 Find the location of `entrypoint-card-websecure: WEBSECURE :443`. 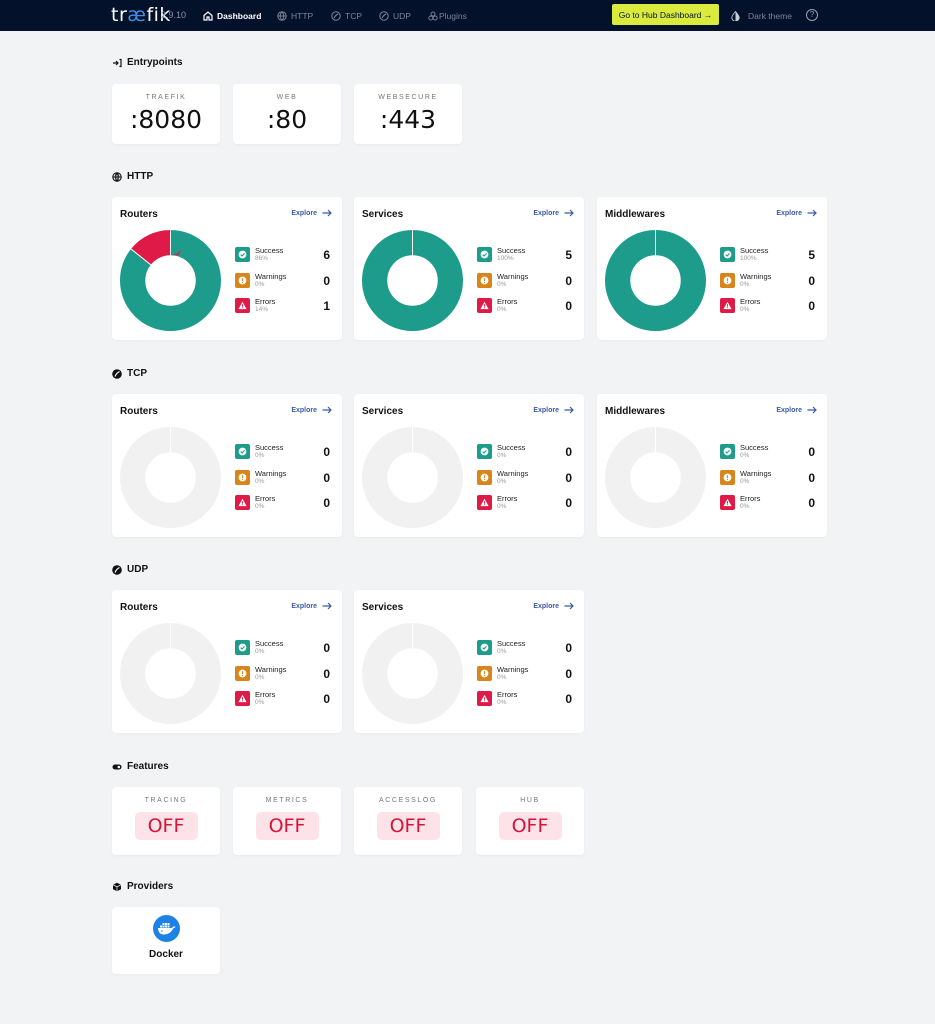

entrypoint-card-websecure: WEBSECURE :443 is located at coordinates (408, 114).